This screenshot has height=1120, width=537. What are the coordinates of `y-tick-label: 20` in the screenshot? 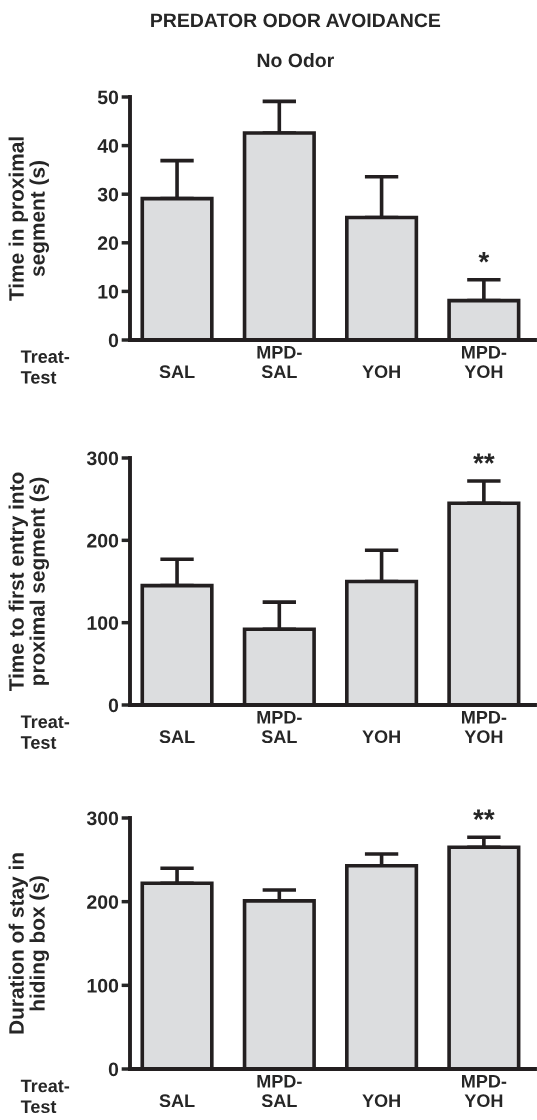 It's located at (108, 243).